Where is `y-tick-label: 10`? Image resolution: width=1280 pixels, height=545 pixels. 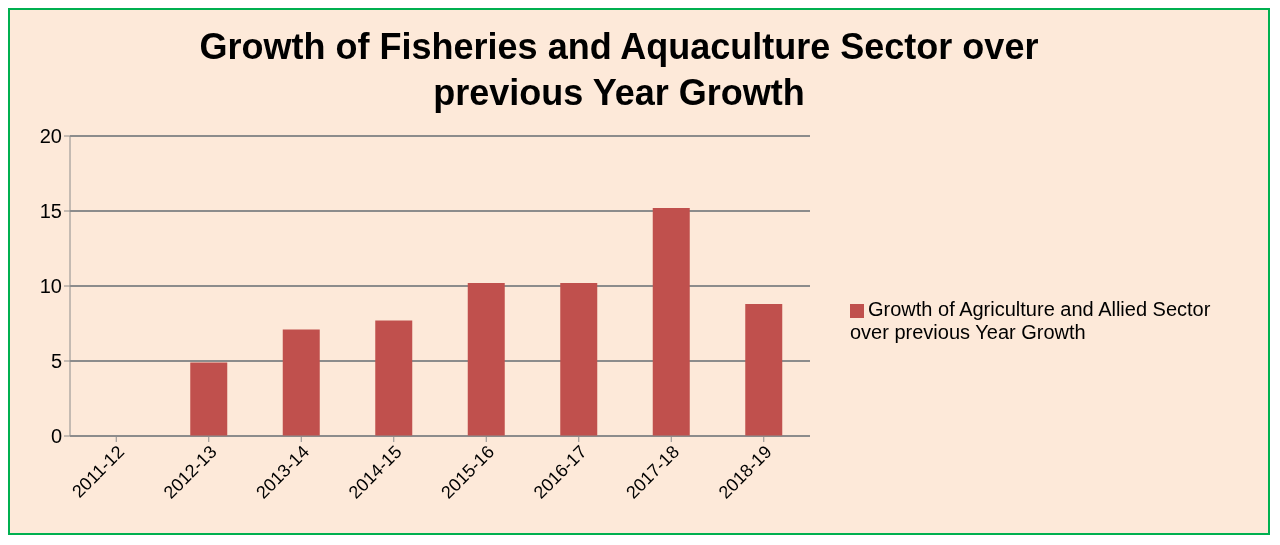 y-tick-label: 10 is located at coordinates (50, 286).